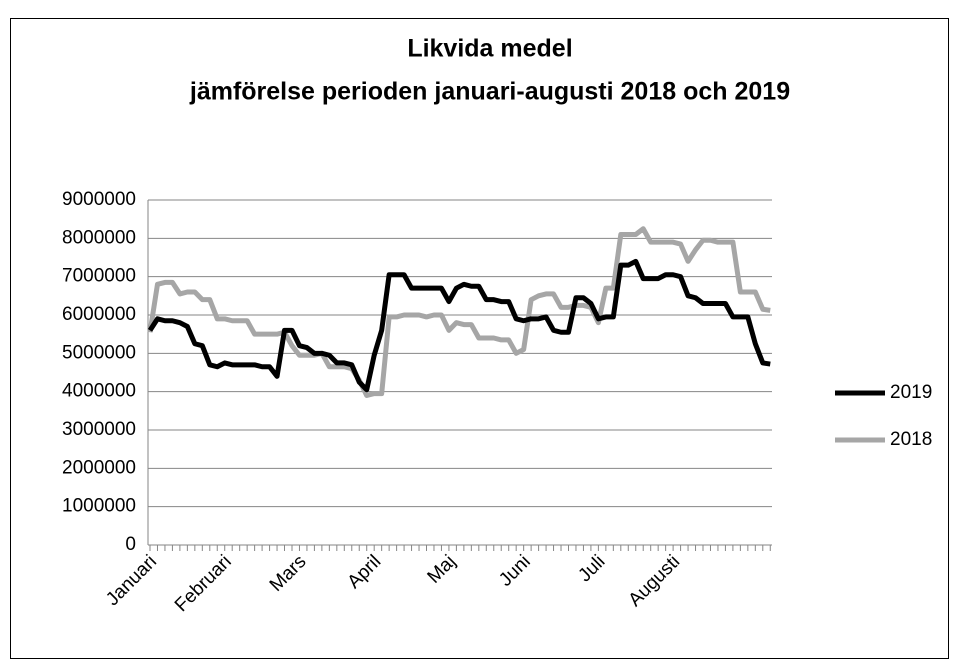 The width and height of the screenshot is (959, 660). What do you see at coordinates (489, 49) in the screenshot?
I see `chart-title: Likvida medel` at bounding box center [489, 49].